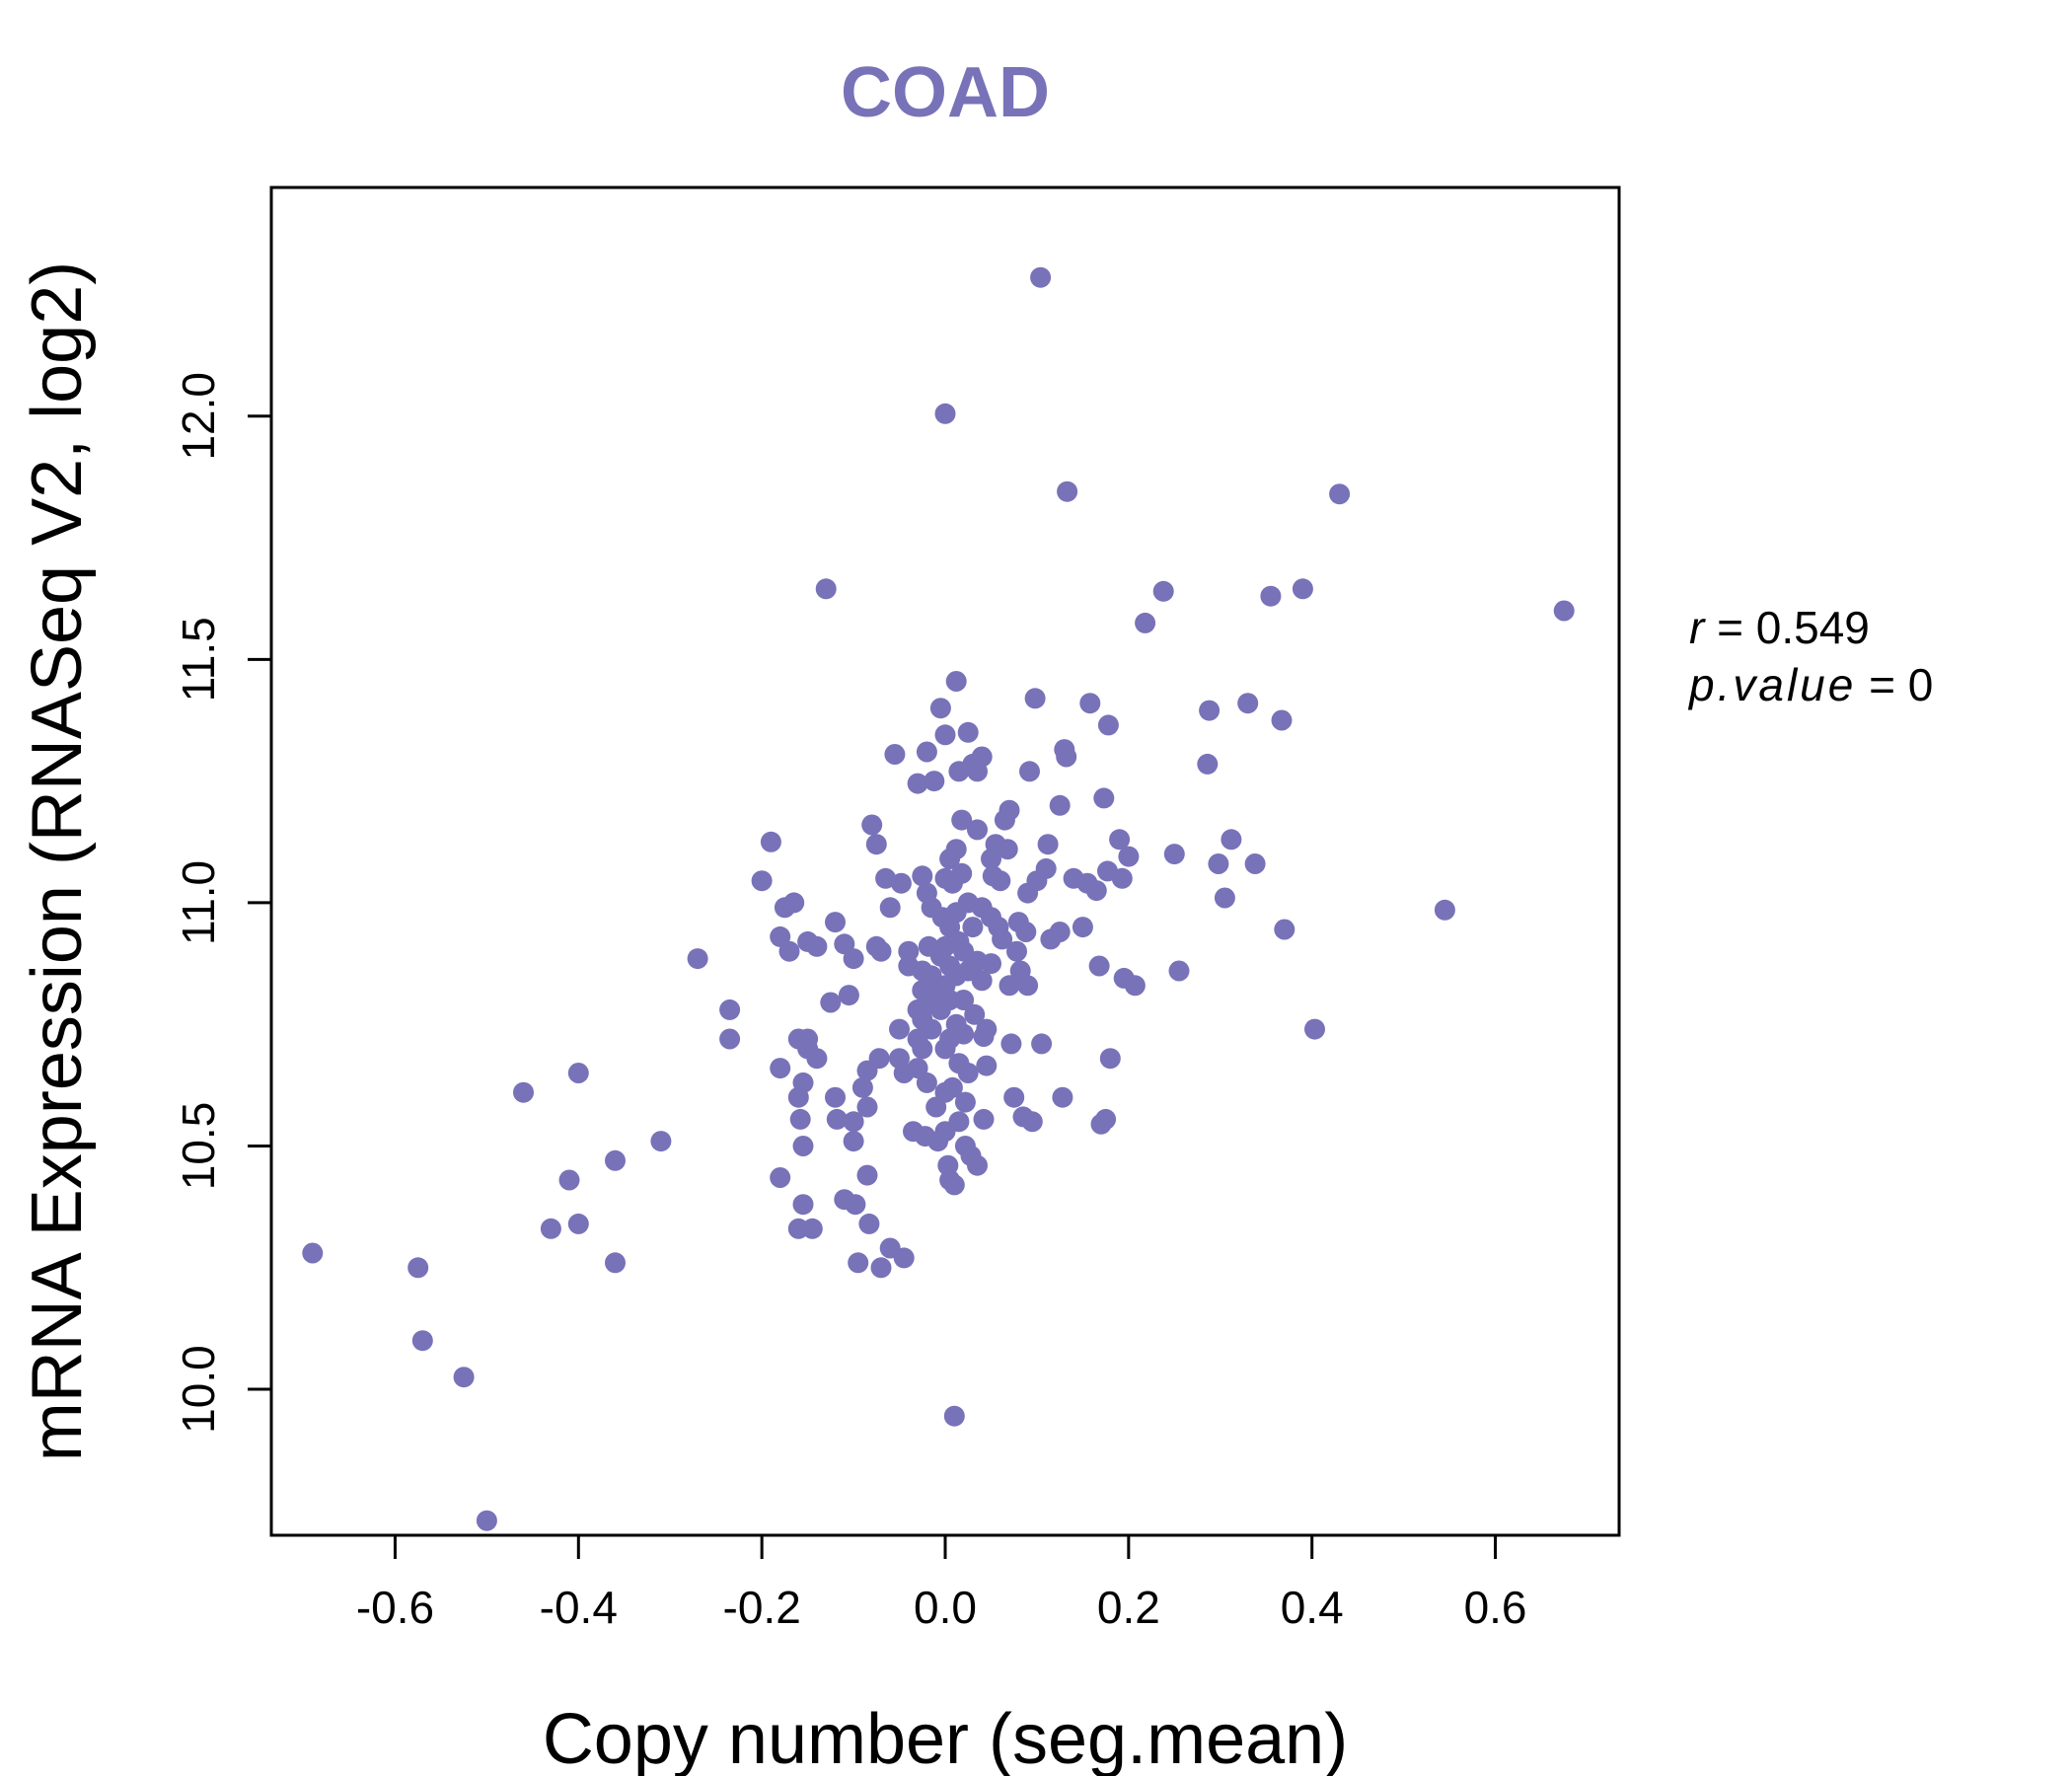  I want to click on y-axis-title: mRNA Expression (RNASeq V2, log2), so click(58, 861).